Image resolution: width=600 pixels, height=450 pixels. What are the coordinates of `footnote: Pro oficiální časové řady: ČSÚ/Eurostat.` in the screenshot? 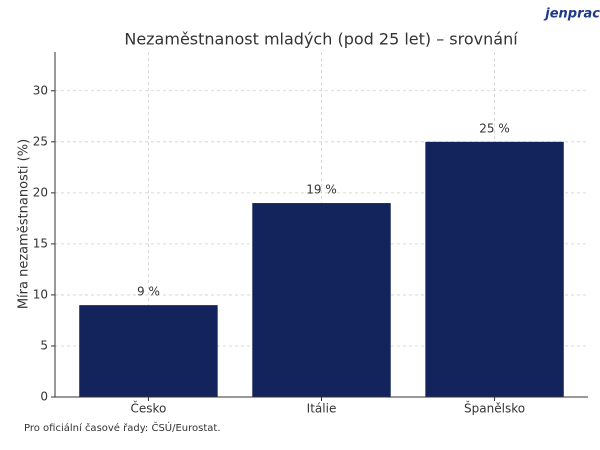 It's located at (122, 427).